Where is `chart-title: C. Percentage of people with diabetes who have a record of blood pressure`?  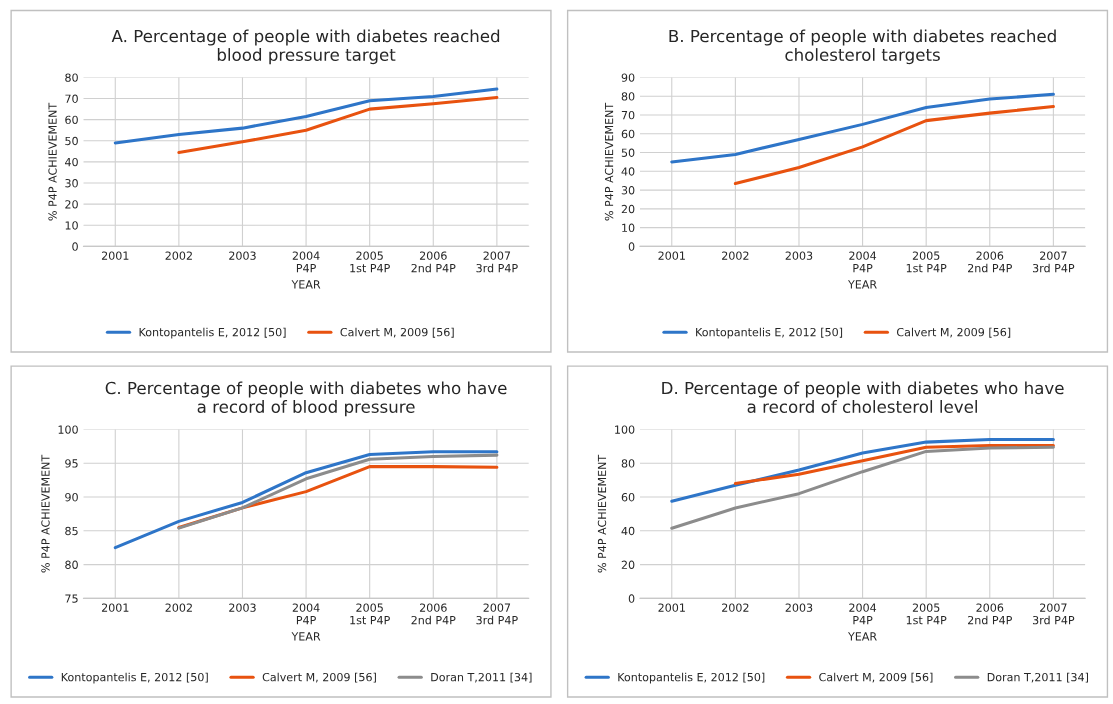 chart-title: C. Percentage of people with diabetes who have a record of blood pressure is located at coordinates (306, 399).